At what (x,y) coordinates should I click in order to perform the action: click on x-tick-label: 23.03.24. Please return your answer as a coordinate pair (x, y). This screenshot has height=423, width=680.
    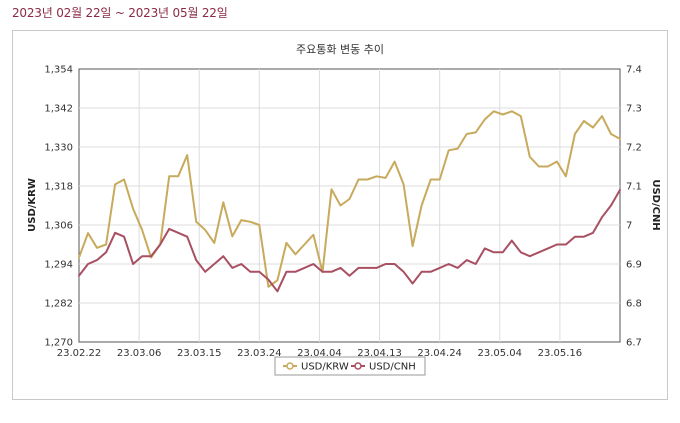
    Looking at the image, I should click on (259, 353).